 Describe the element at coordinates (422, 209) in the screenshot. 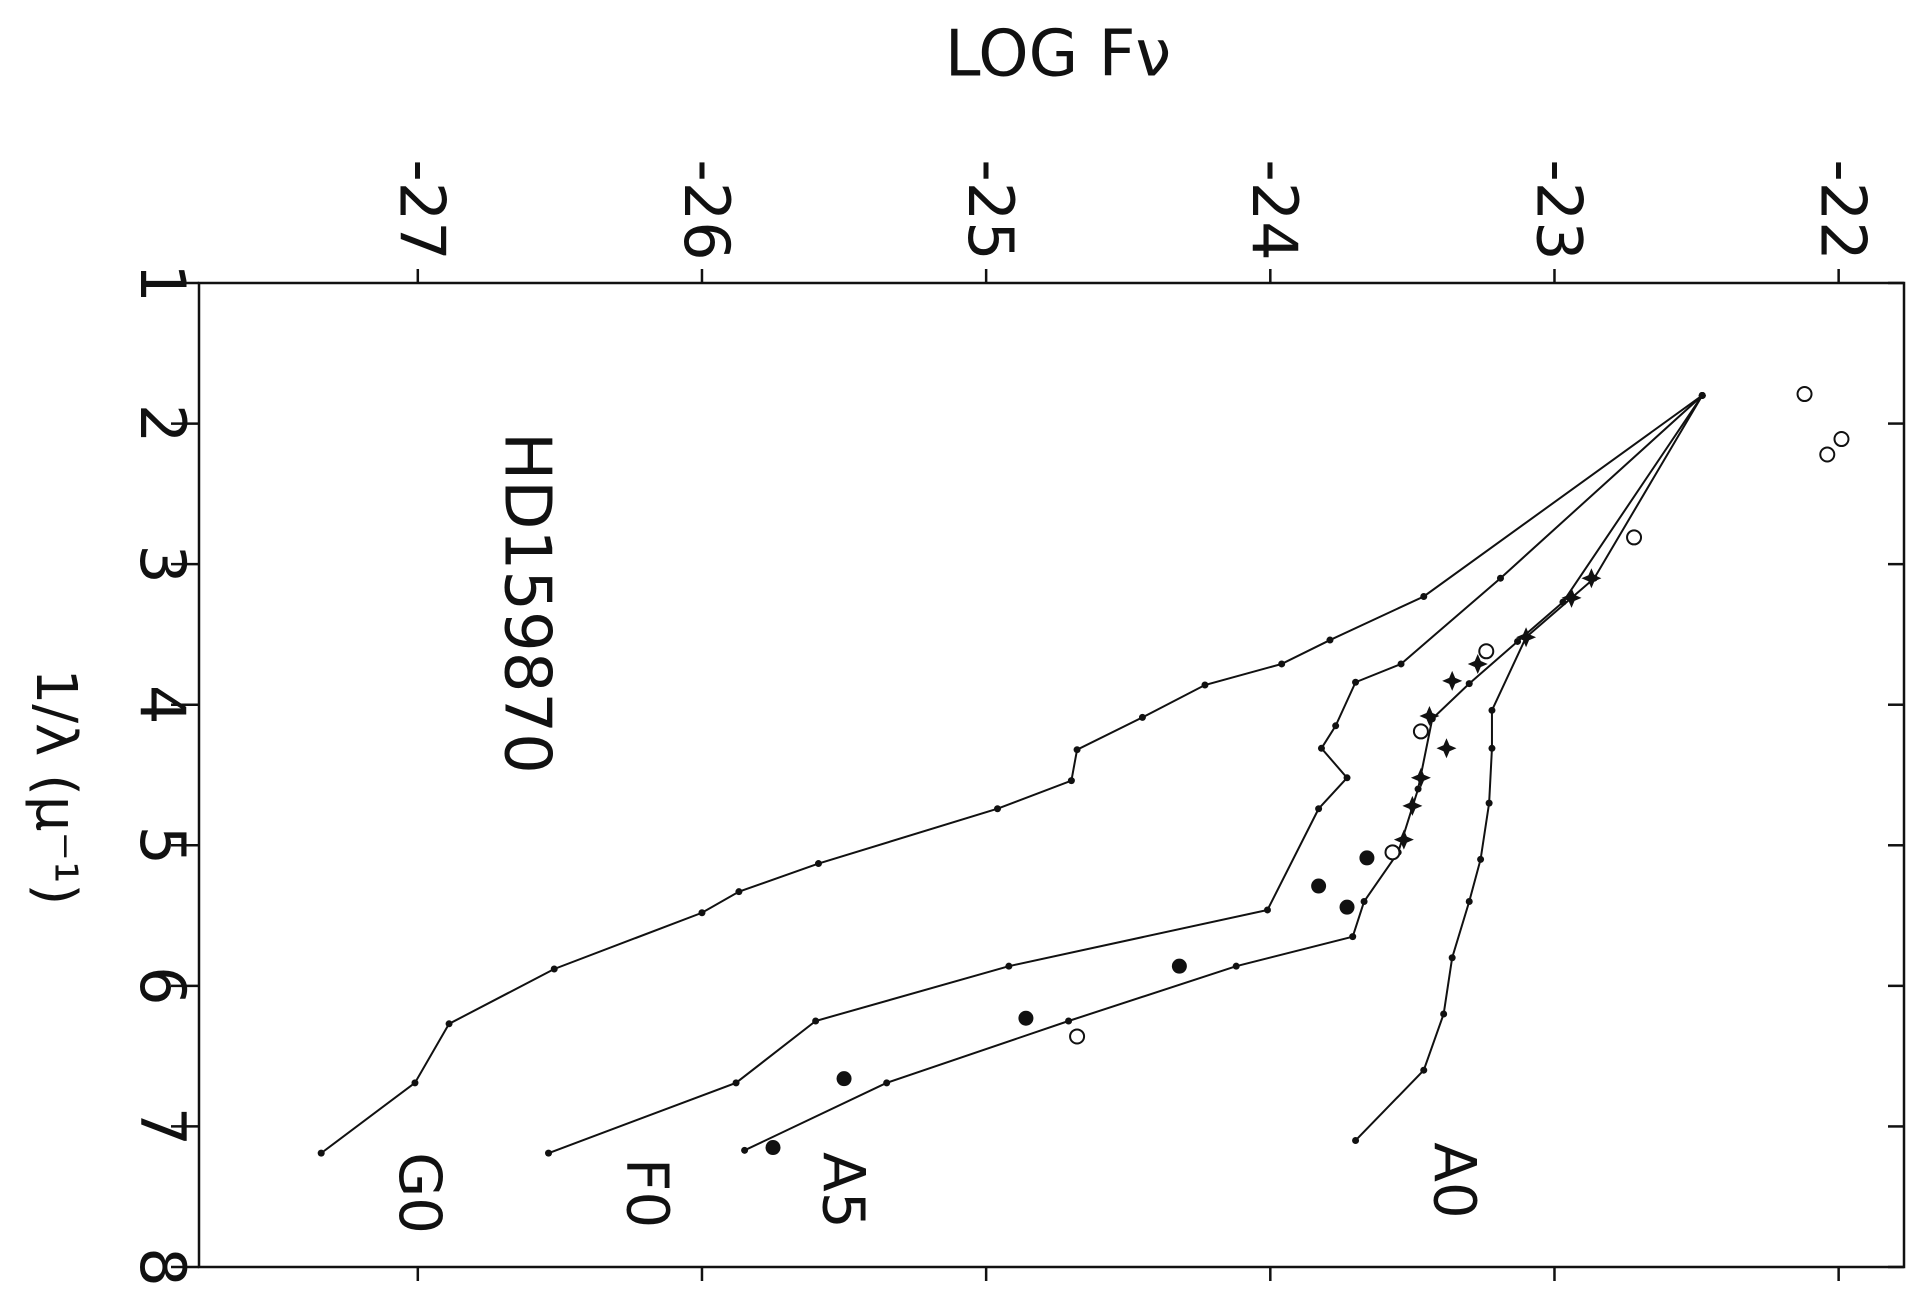

I see `y-tick-label: -27` at that location.